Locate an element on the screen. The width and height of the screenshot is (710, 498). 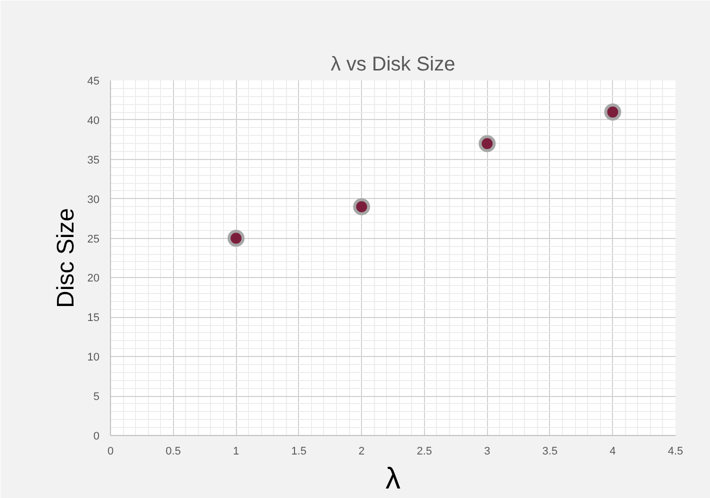
x-tick-label: 0 is located at coordinates (110, 452).